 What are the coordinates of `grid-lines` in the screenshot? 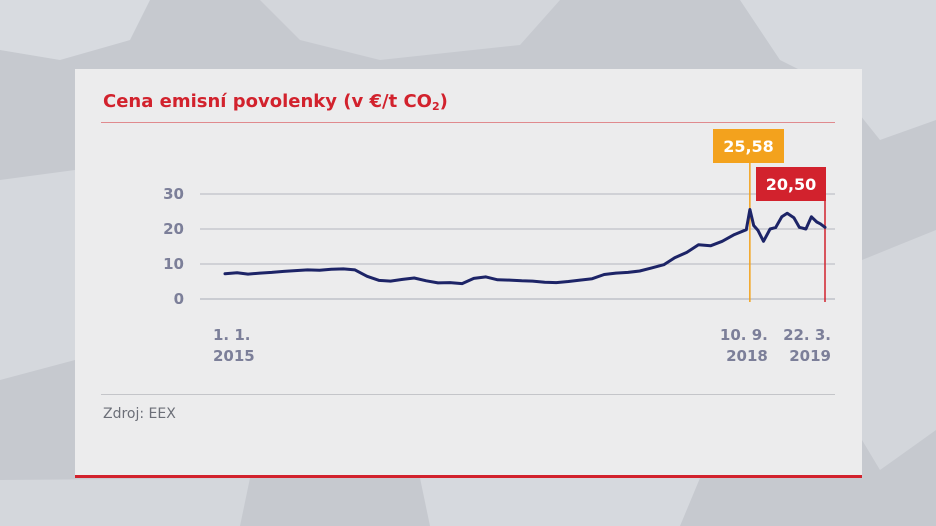 It's located at (517, 246).